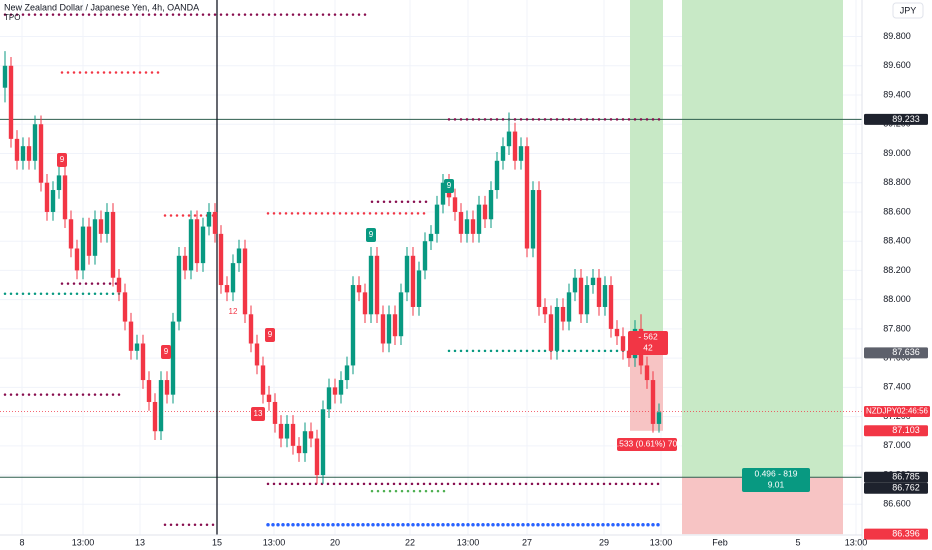 The width and height of the screenshot is (932, 550). I want to click on chart-subtitle: TPO, so click(12, 17).